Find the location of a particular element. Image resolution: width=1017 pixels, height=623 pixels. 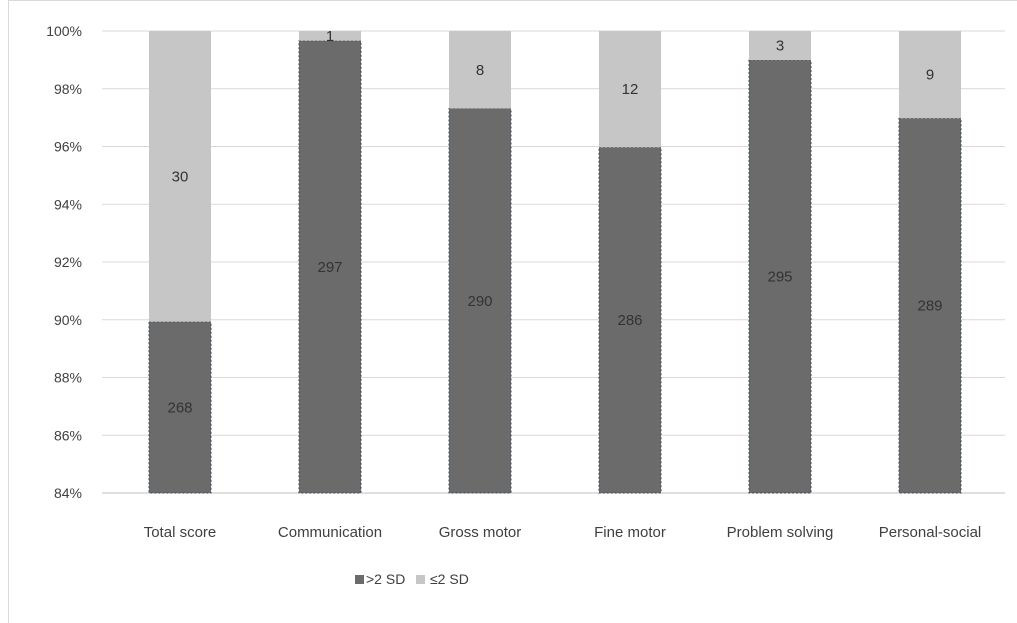

data-label: 8 is located at coordinates (480, 70).